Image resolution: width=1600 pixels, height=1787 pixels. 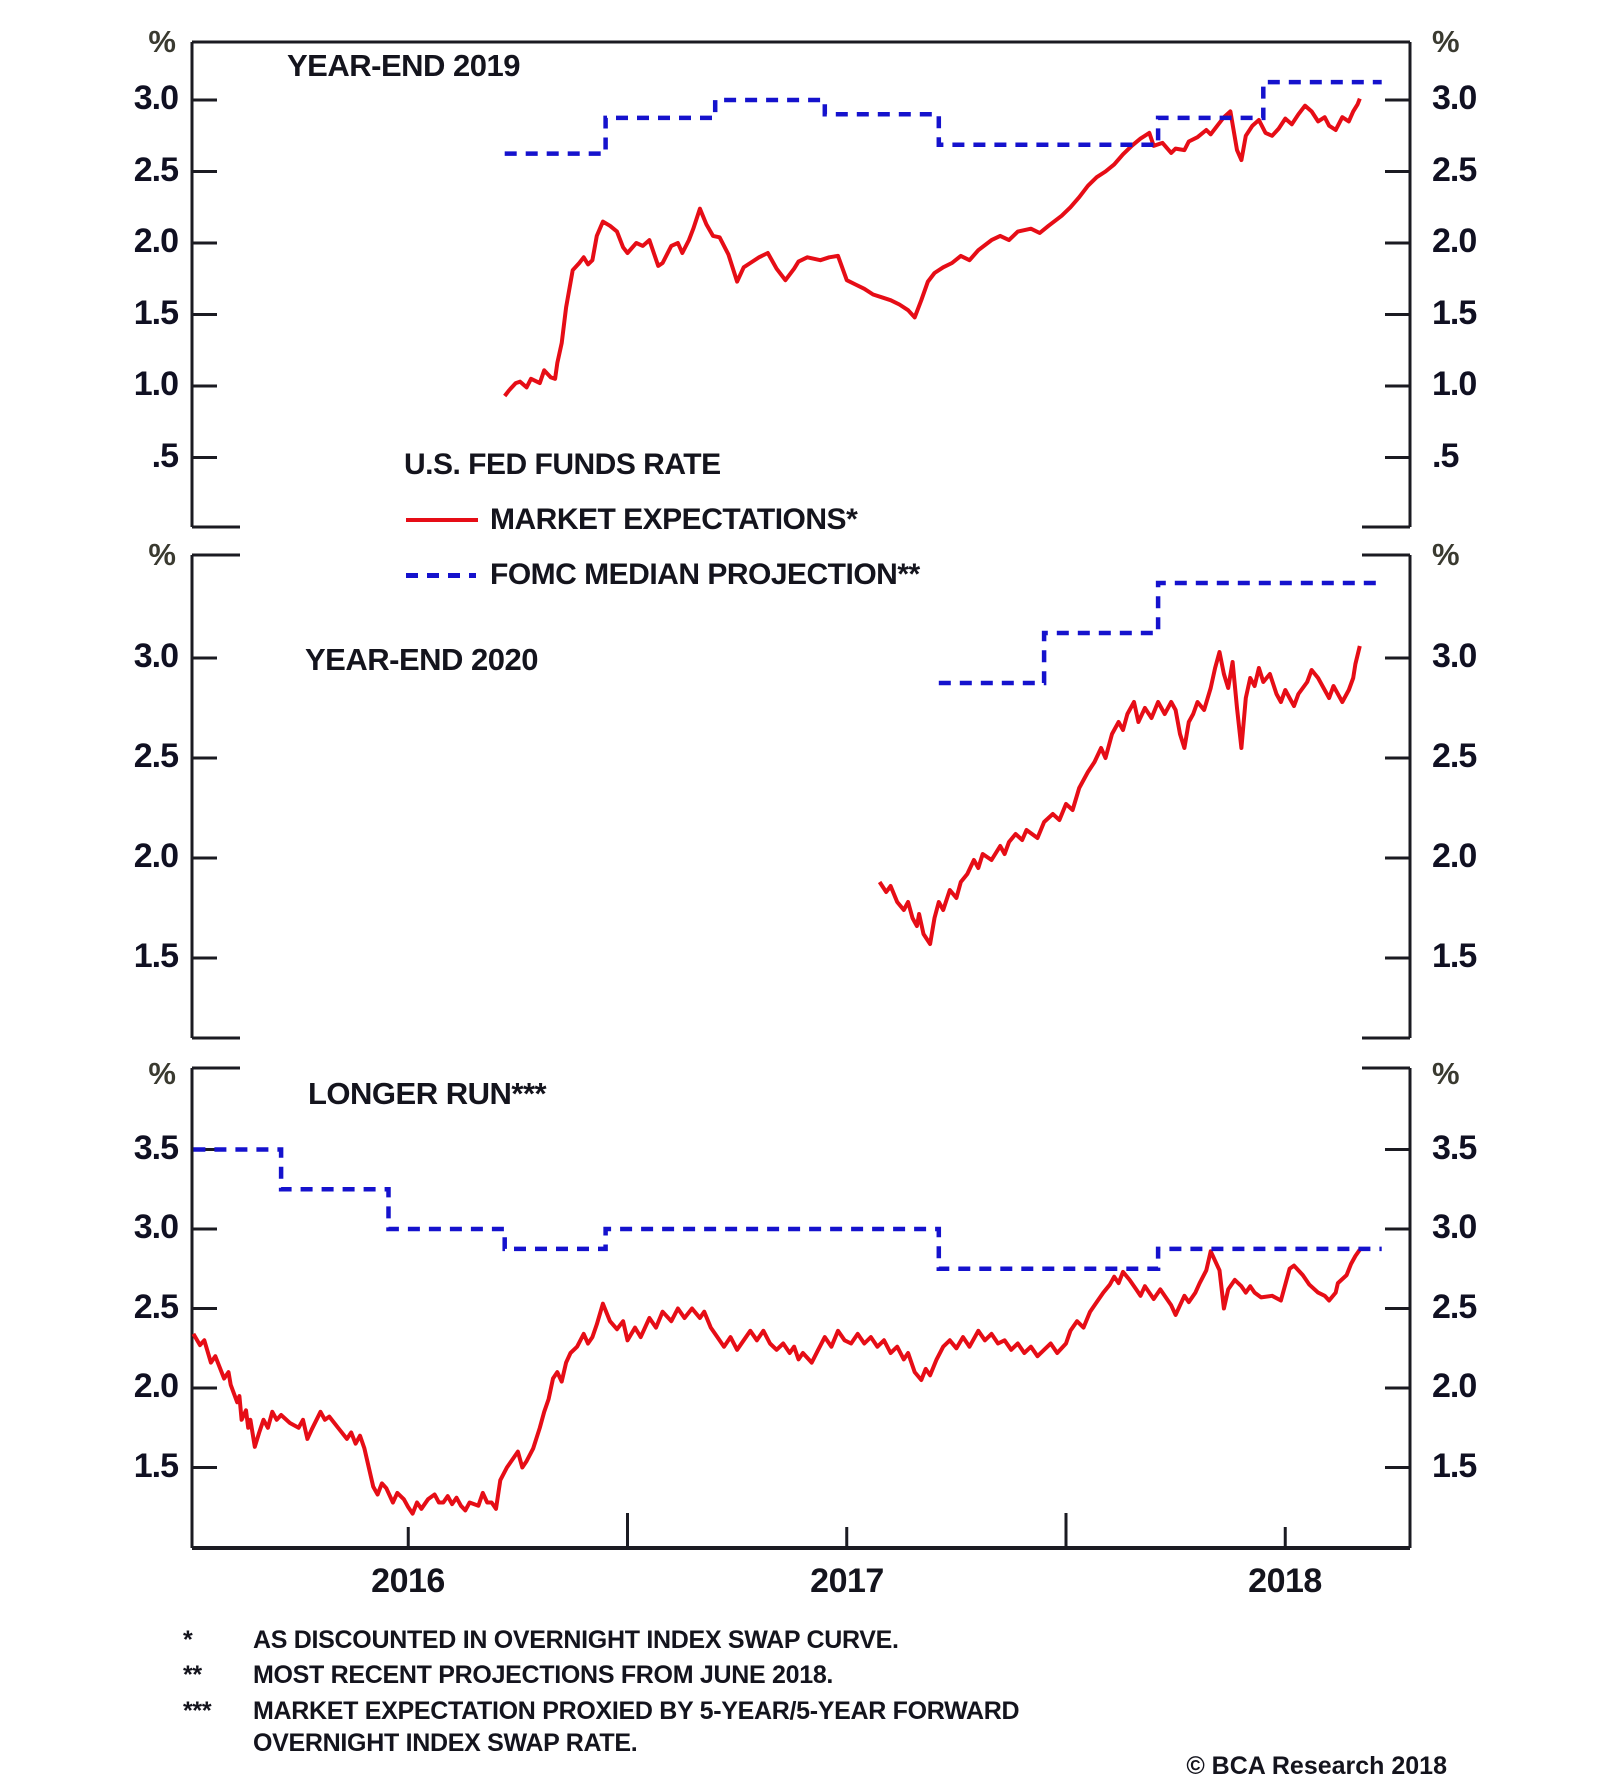 I want to click on y-tick-label-right: 1.0, so click(x=1454, y=384).